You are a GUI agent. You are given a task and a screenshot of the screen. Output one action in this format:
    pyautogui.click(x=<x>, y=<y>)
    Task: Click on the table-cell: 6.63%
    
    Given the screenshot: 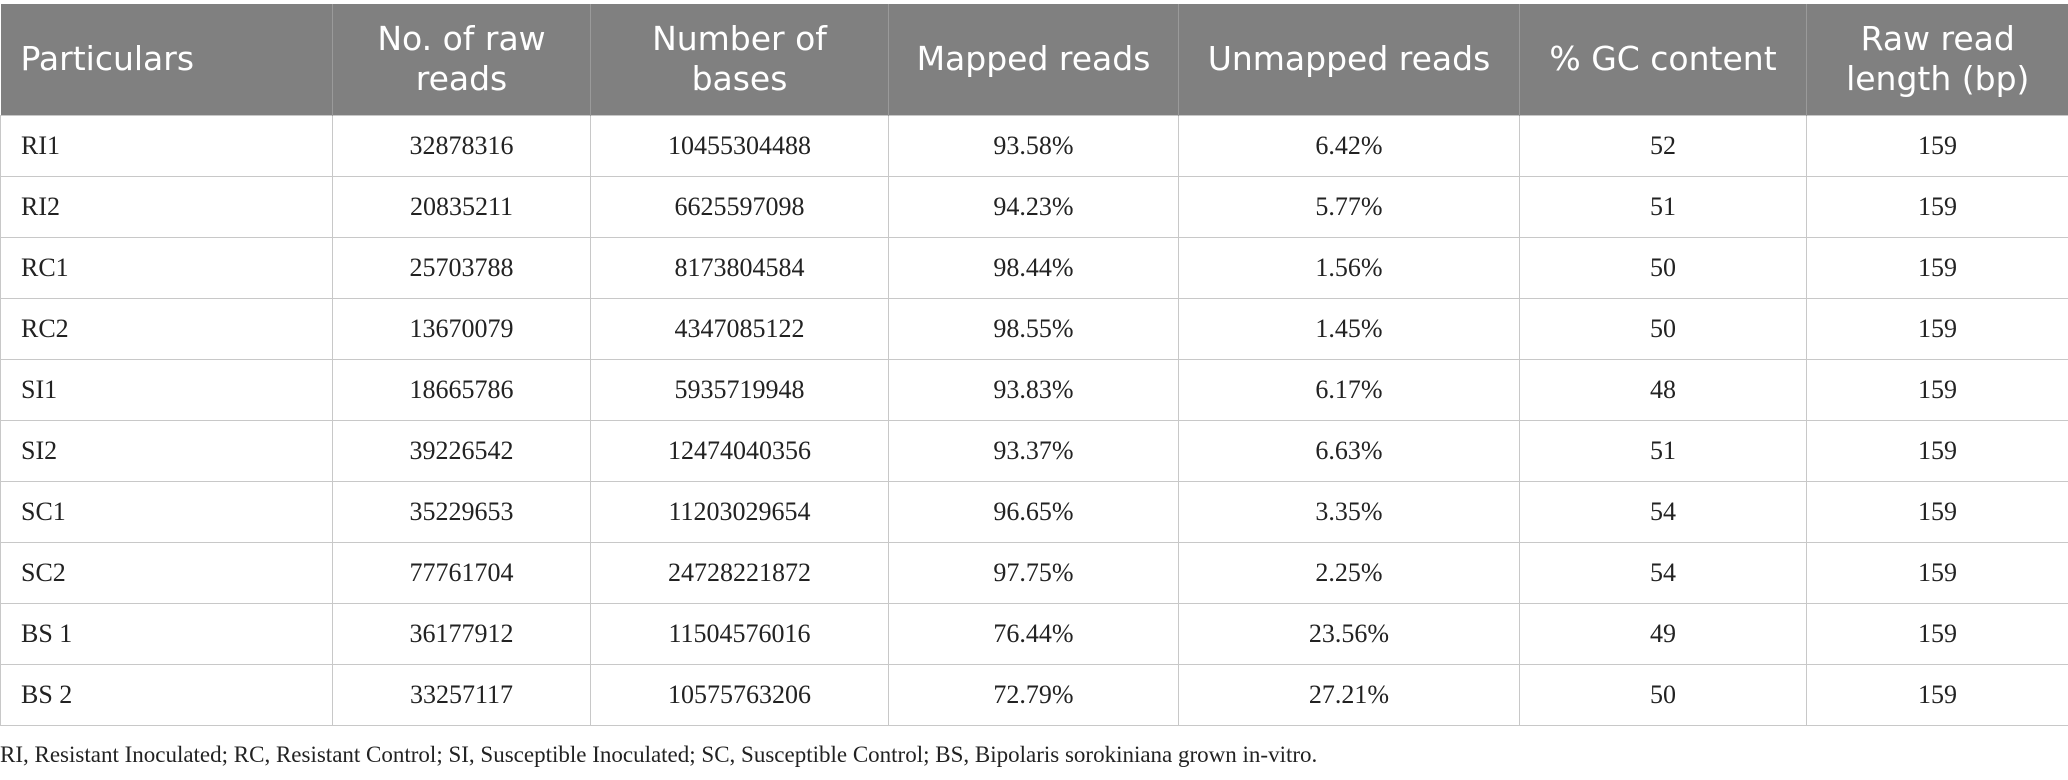 What is the action you would take?
    pyautogui.click(x=1349, y=450)
    